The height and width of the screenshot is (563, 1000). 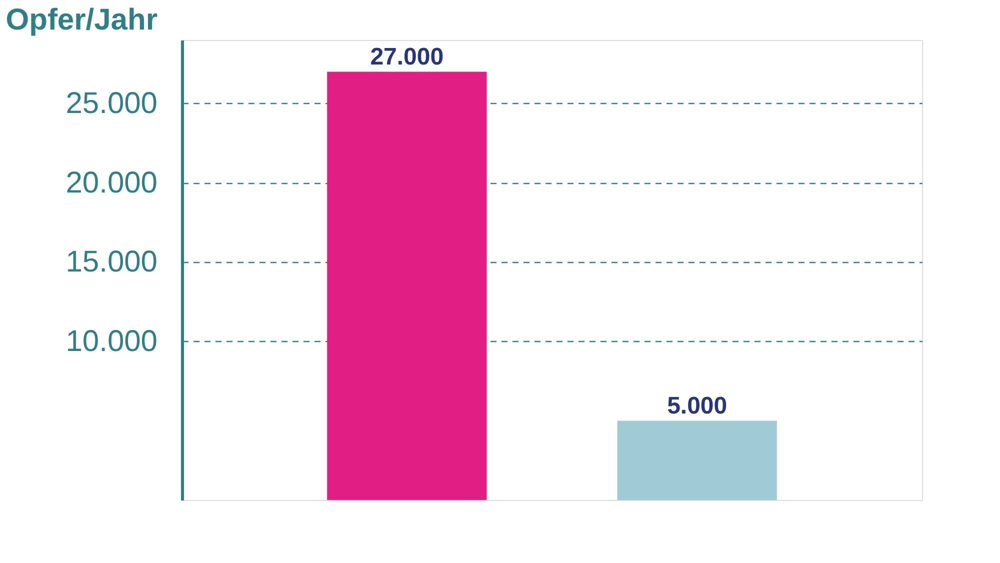 What do you see at coordinates (407, 57) in the screenshot?
I see `data-label: 27.000` at bounding box center [407, 57].